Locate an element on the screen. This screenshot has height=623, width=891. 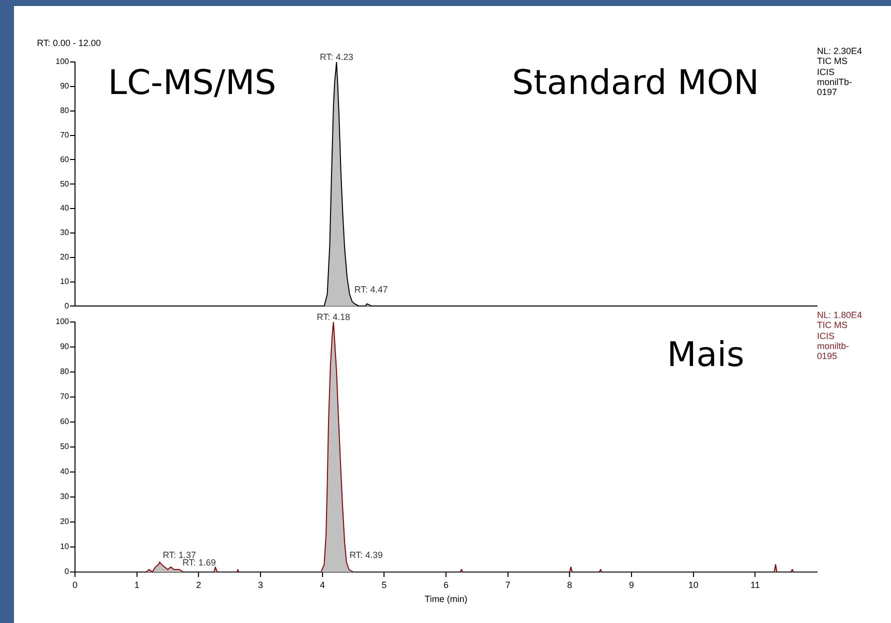
x-tick-label: 8 is located at coordinates (569, 585).